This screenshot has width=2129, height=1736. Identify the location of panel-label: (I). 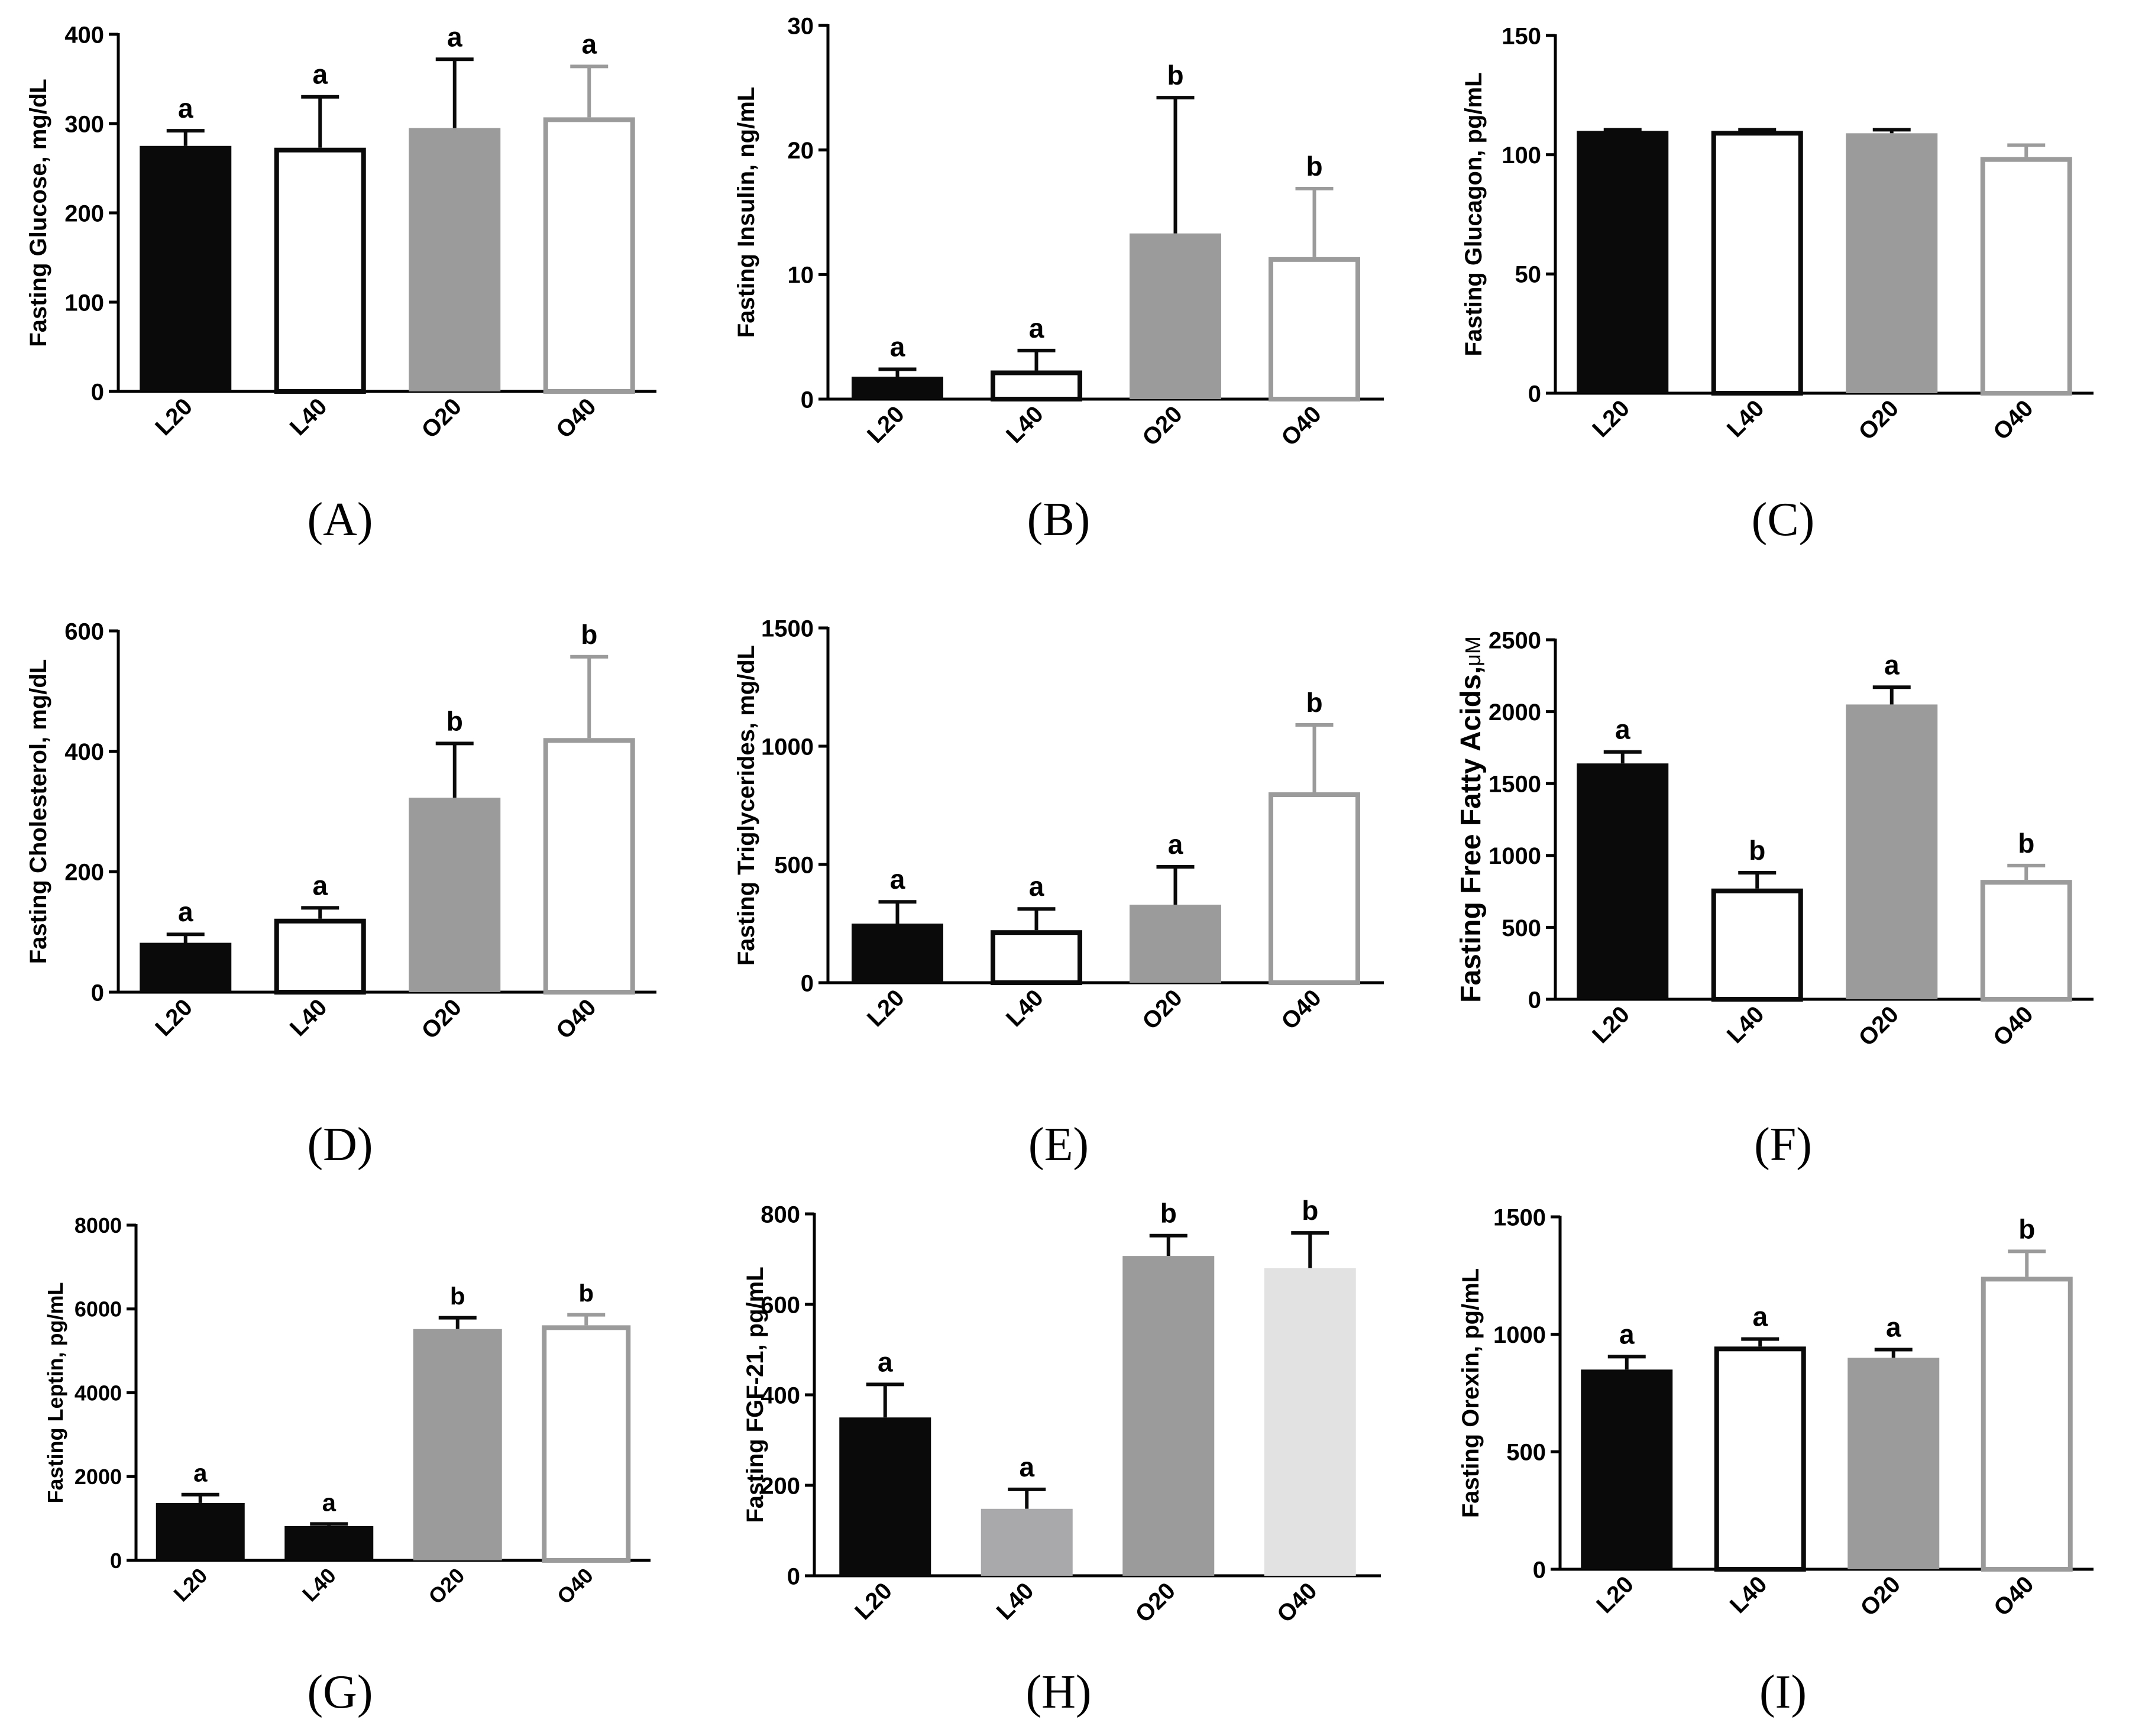
(1783, 1692).